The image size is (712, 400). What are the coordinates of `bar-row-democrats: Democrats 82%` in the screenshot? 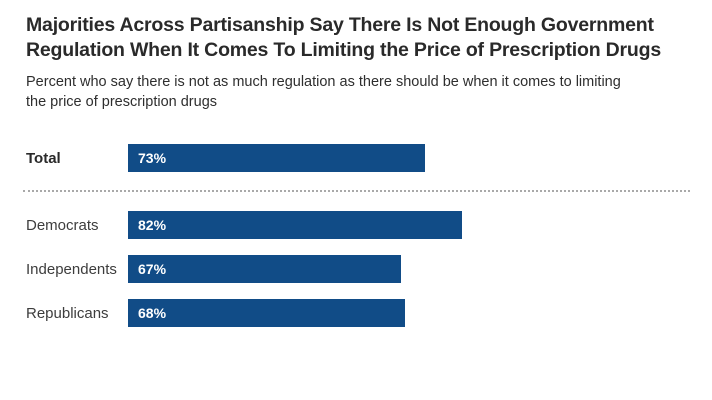 It's located at (358, 225).